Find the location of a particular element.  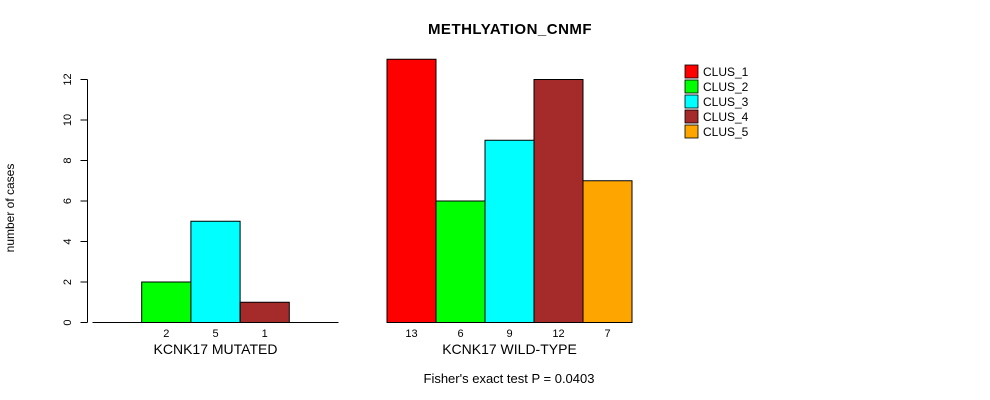

bar-value-label: 12 is located at coordinates (558, 334).